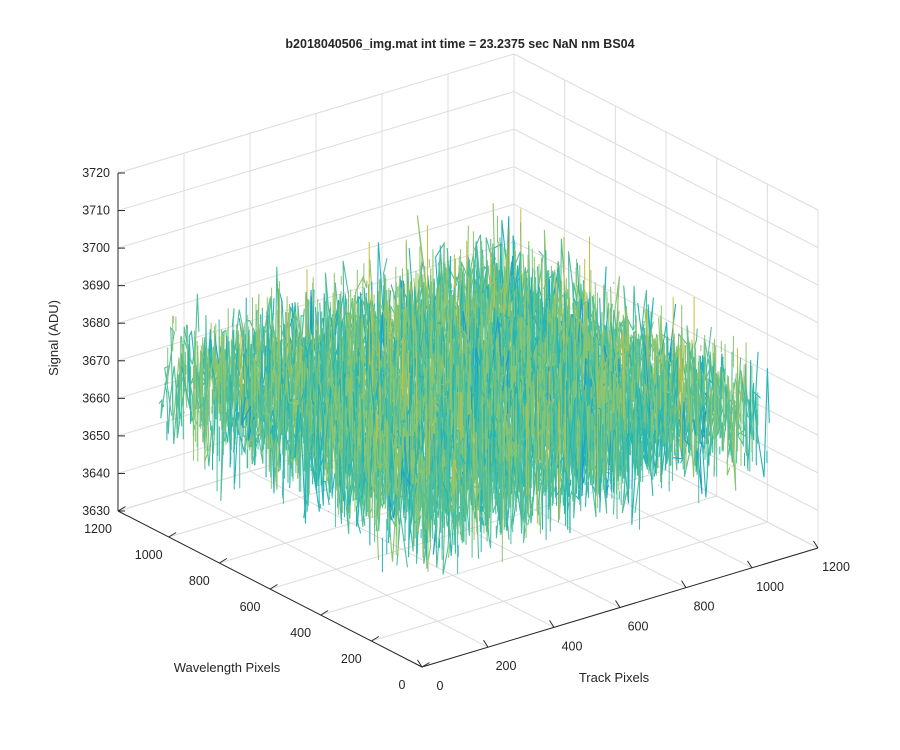  Describe the element at coordinates (96, 398) in the screenshot. I see `z-tick-label: 3660` at that location.